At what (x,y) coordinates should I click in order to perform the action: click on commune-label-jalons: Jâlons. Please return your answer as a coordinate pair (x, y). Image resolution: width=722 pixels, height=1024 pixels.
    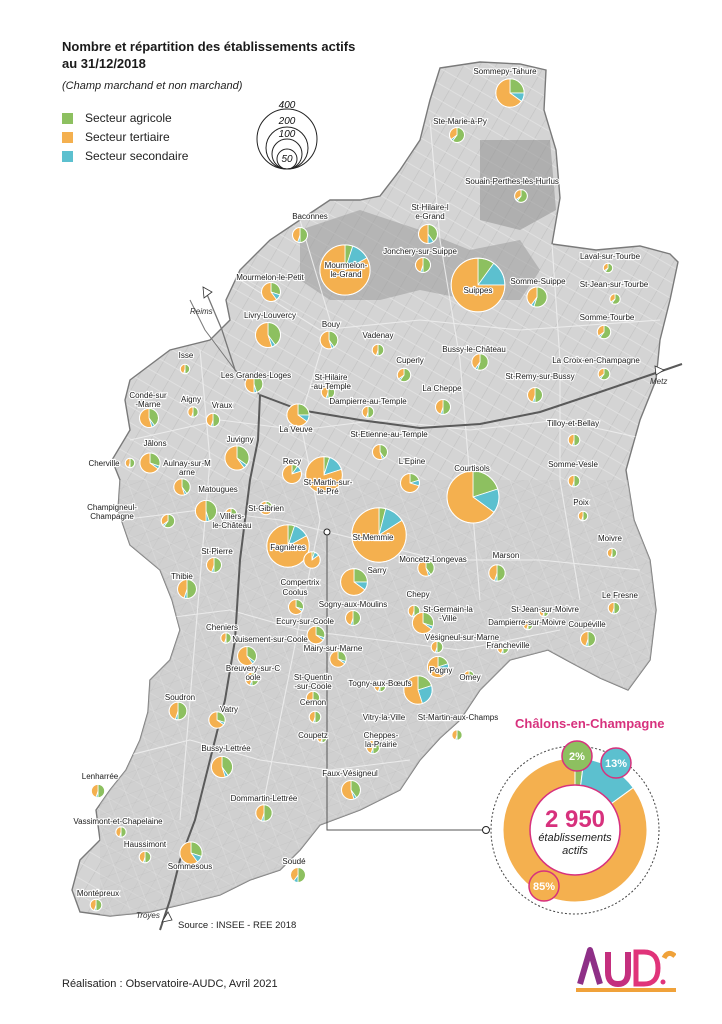
    Looking at the image, I should click on (154, 443).